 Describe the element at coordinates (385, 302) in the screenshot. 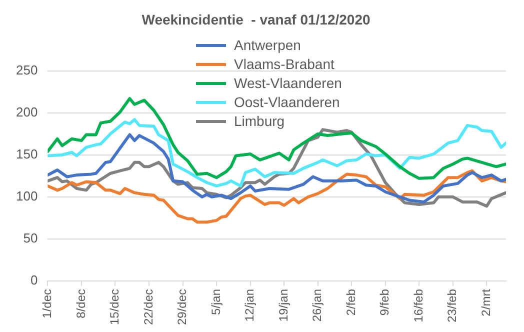

I see `x-tick-label: 9/feb` at that location.